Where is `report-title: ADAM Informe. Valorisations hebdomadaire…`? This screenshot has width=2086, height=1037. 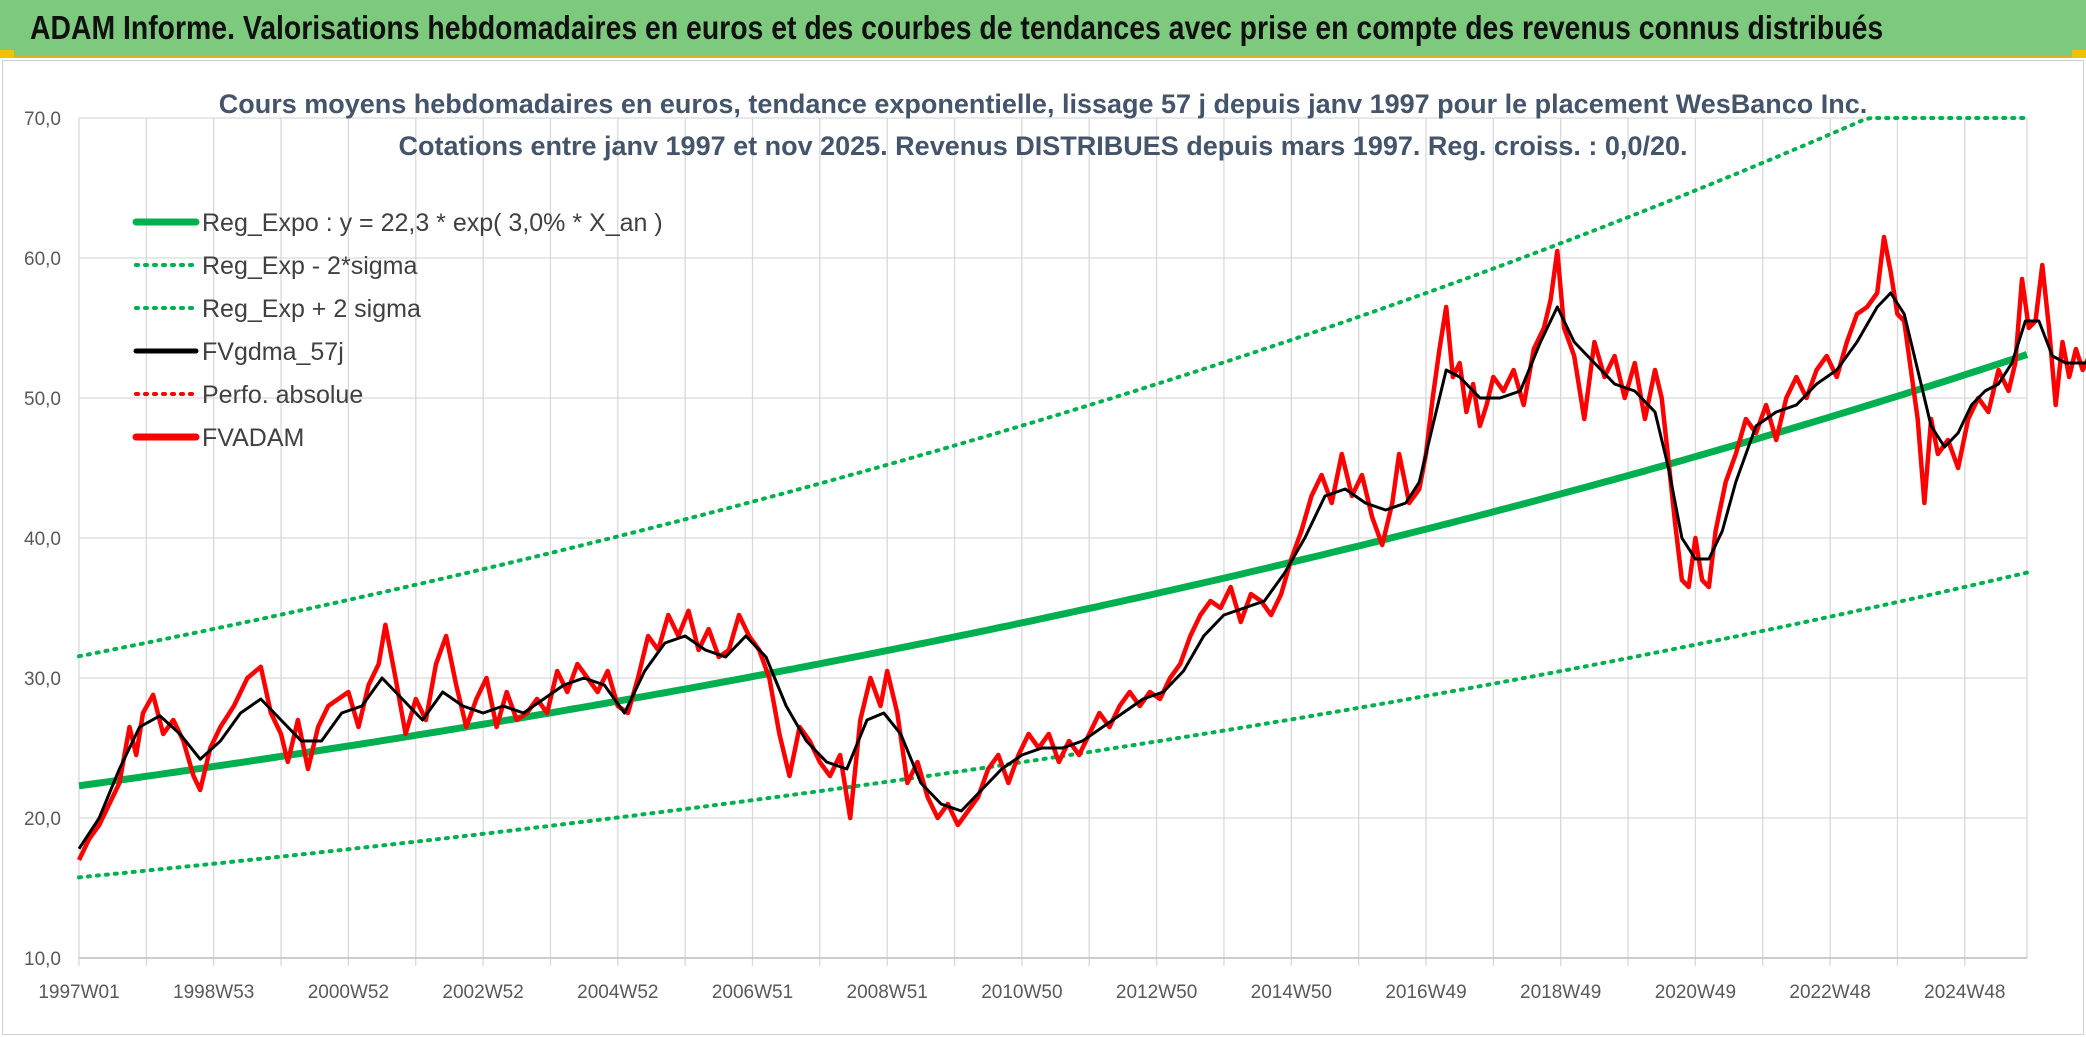 report-title: ADAM Informe. Valorisations hebdomadaire… is located at coordinates (957, 27).